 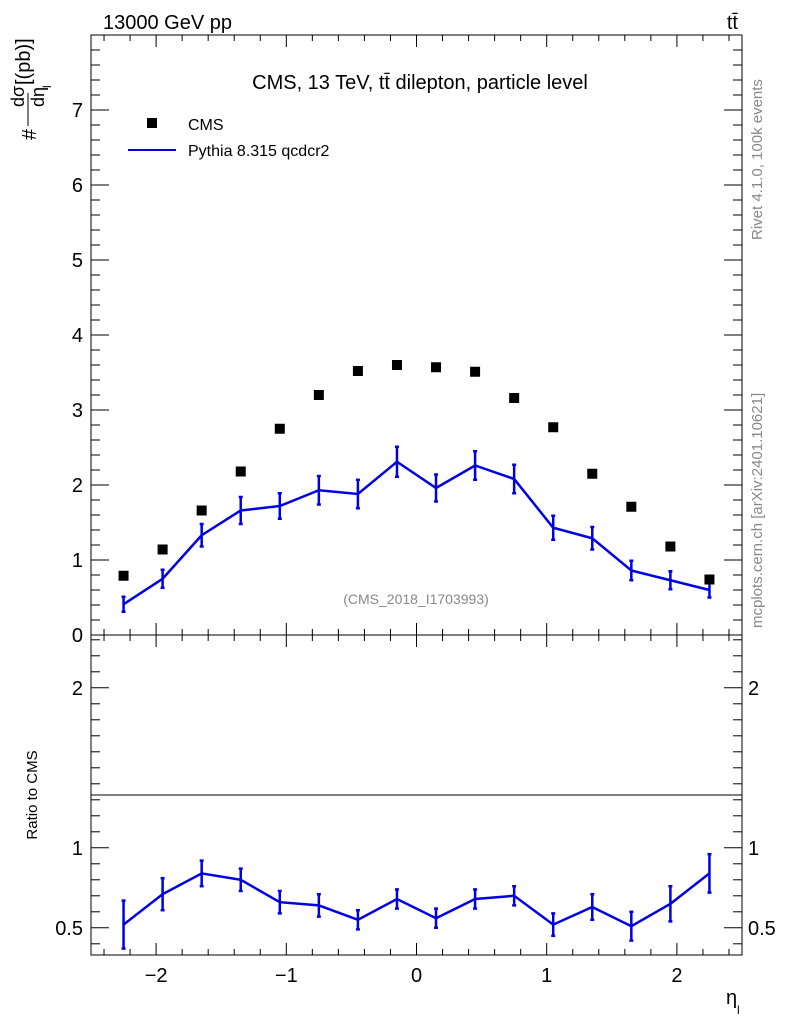 I want to click on ratio-y-tick-label-right: 2, so click(x=753, y=689).